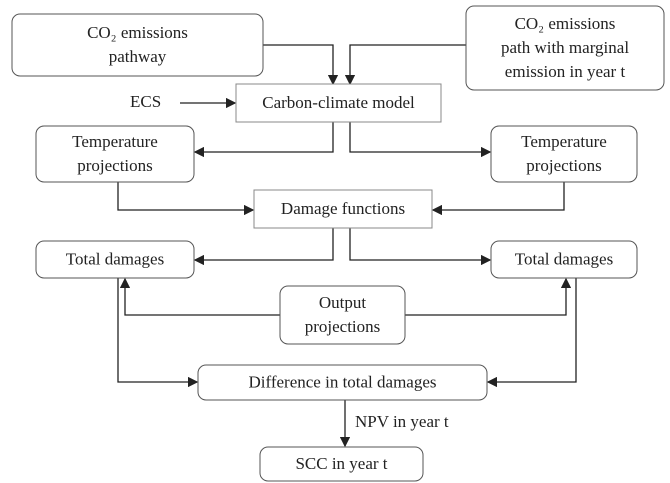  I want to click on node-label: Difference in total damages, so click(342, 381).